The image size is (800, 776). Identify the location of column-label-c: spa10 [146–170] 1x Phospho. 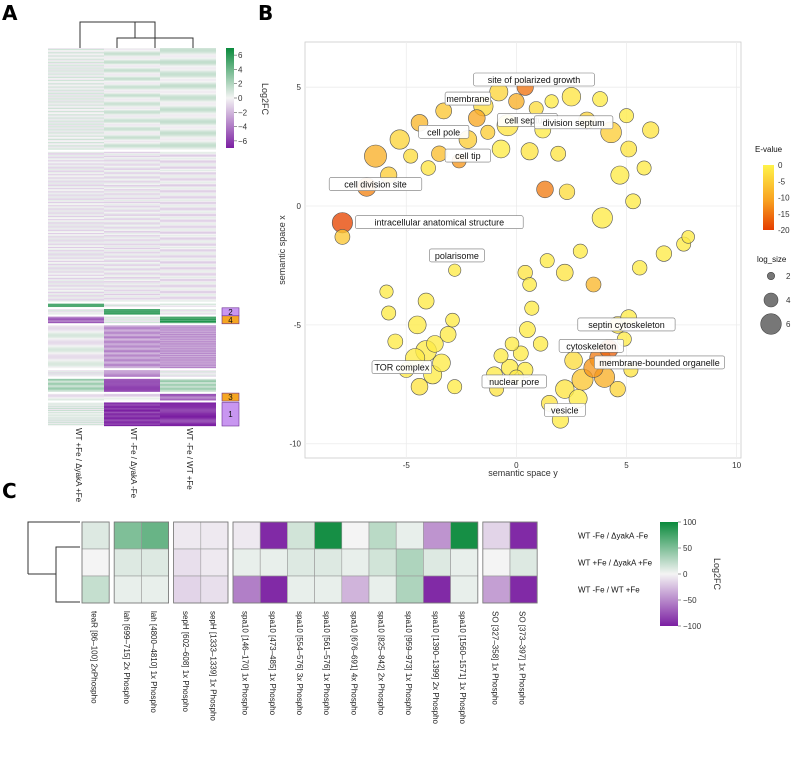
(245, 663).